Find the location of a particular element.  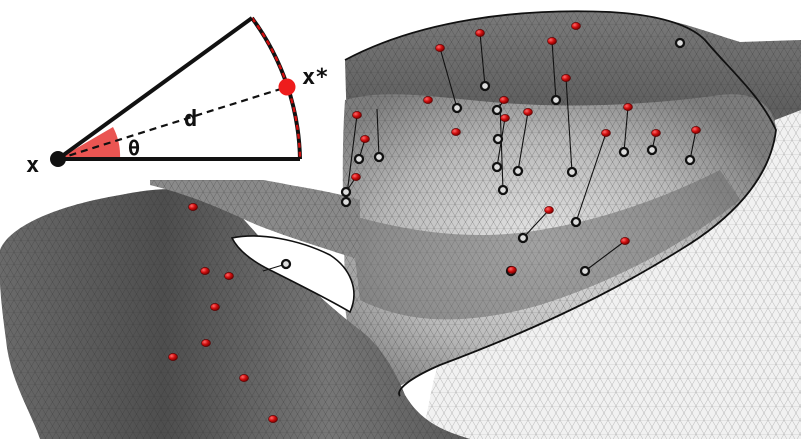

label-xstar: x* is located at coordinates (315, 77).